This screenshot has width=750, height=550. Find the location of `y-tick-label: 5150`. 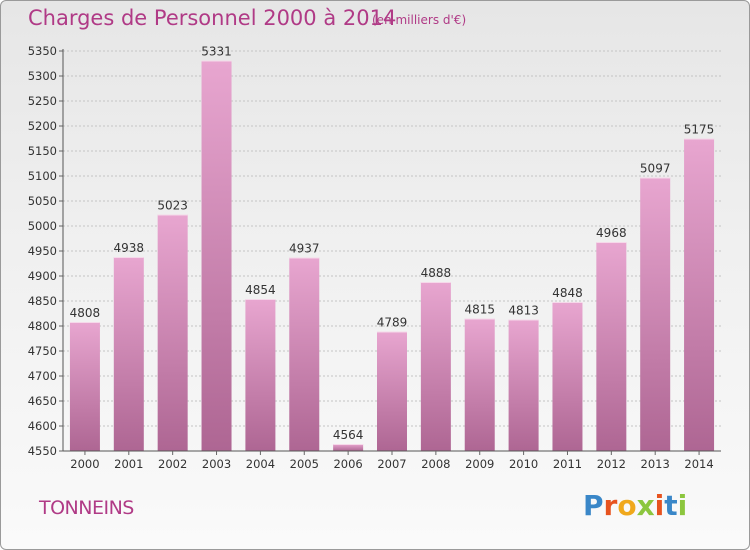

y-tick-label: 5150 is located at coordinates (42, 151).